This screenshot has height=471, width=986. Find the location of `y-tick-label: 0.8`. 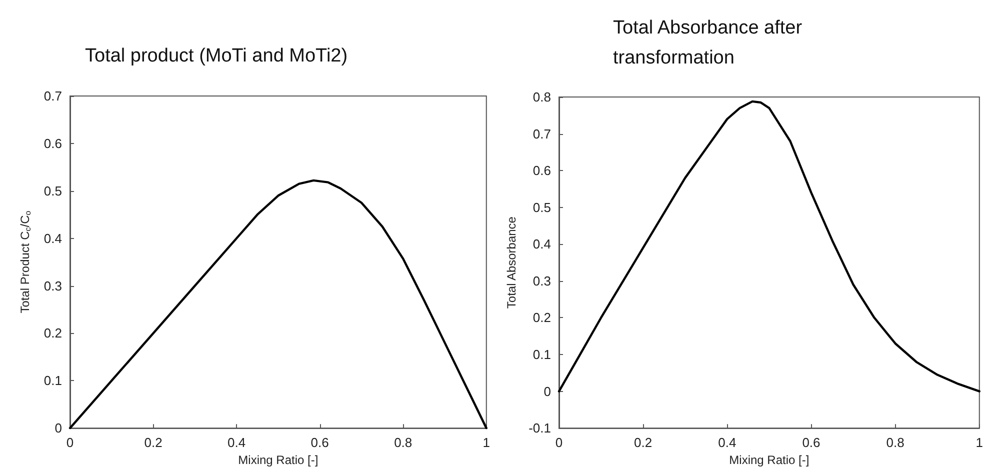

y-tick-label: 0.8 is located at coordinates (541, 97).